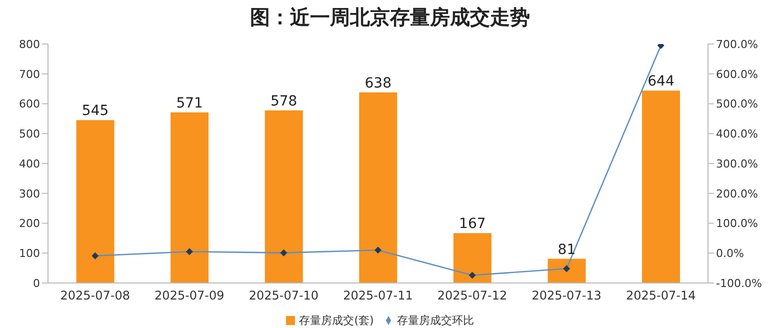 This screenshot has width=780, height=328. What do you see at coordinates (737, 104) in the screenshot?
I see `y2-tick-label: 500.0%` at bounding box center [737, 104].